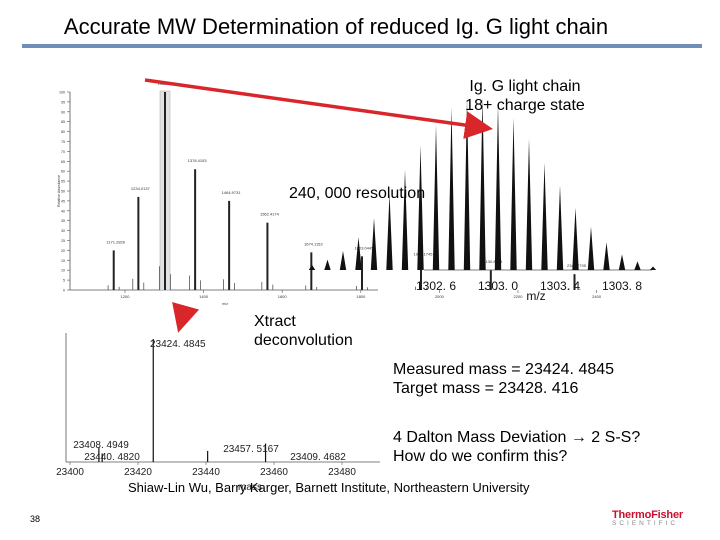  I want to click on red-arrow-to-cluster, so click(318, 108).